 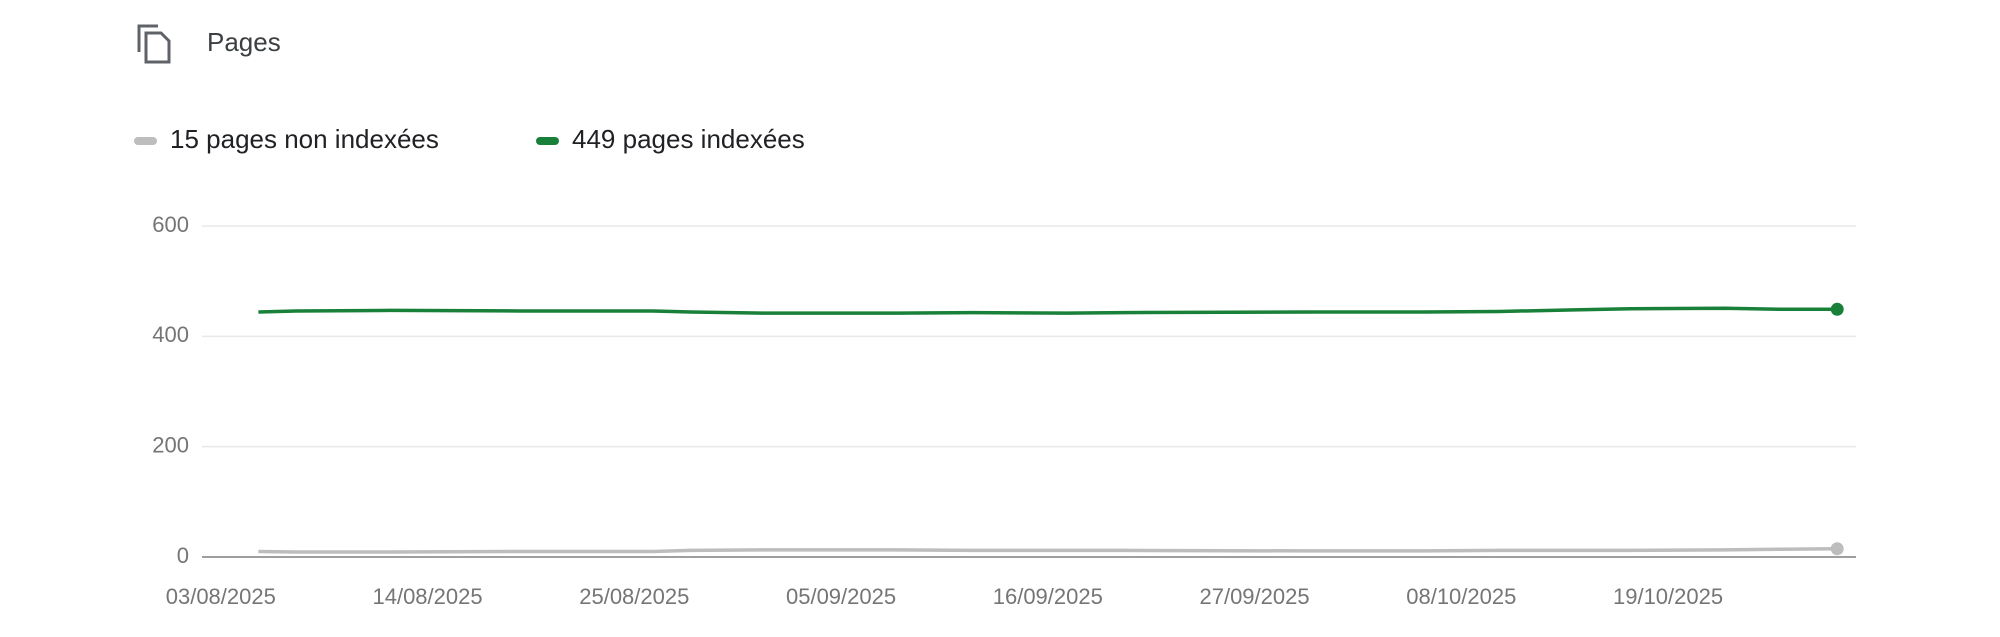 I want to click on x-tick-label: 19/10/2025, so click(x=1668, y=596).